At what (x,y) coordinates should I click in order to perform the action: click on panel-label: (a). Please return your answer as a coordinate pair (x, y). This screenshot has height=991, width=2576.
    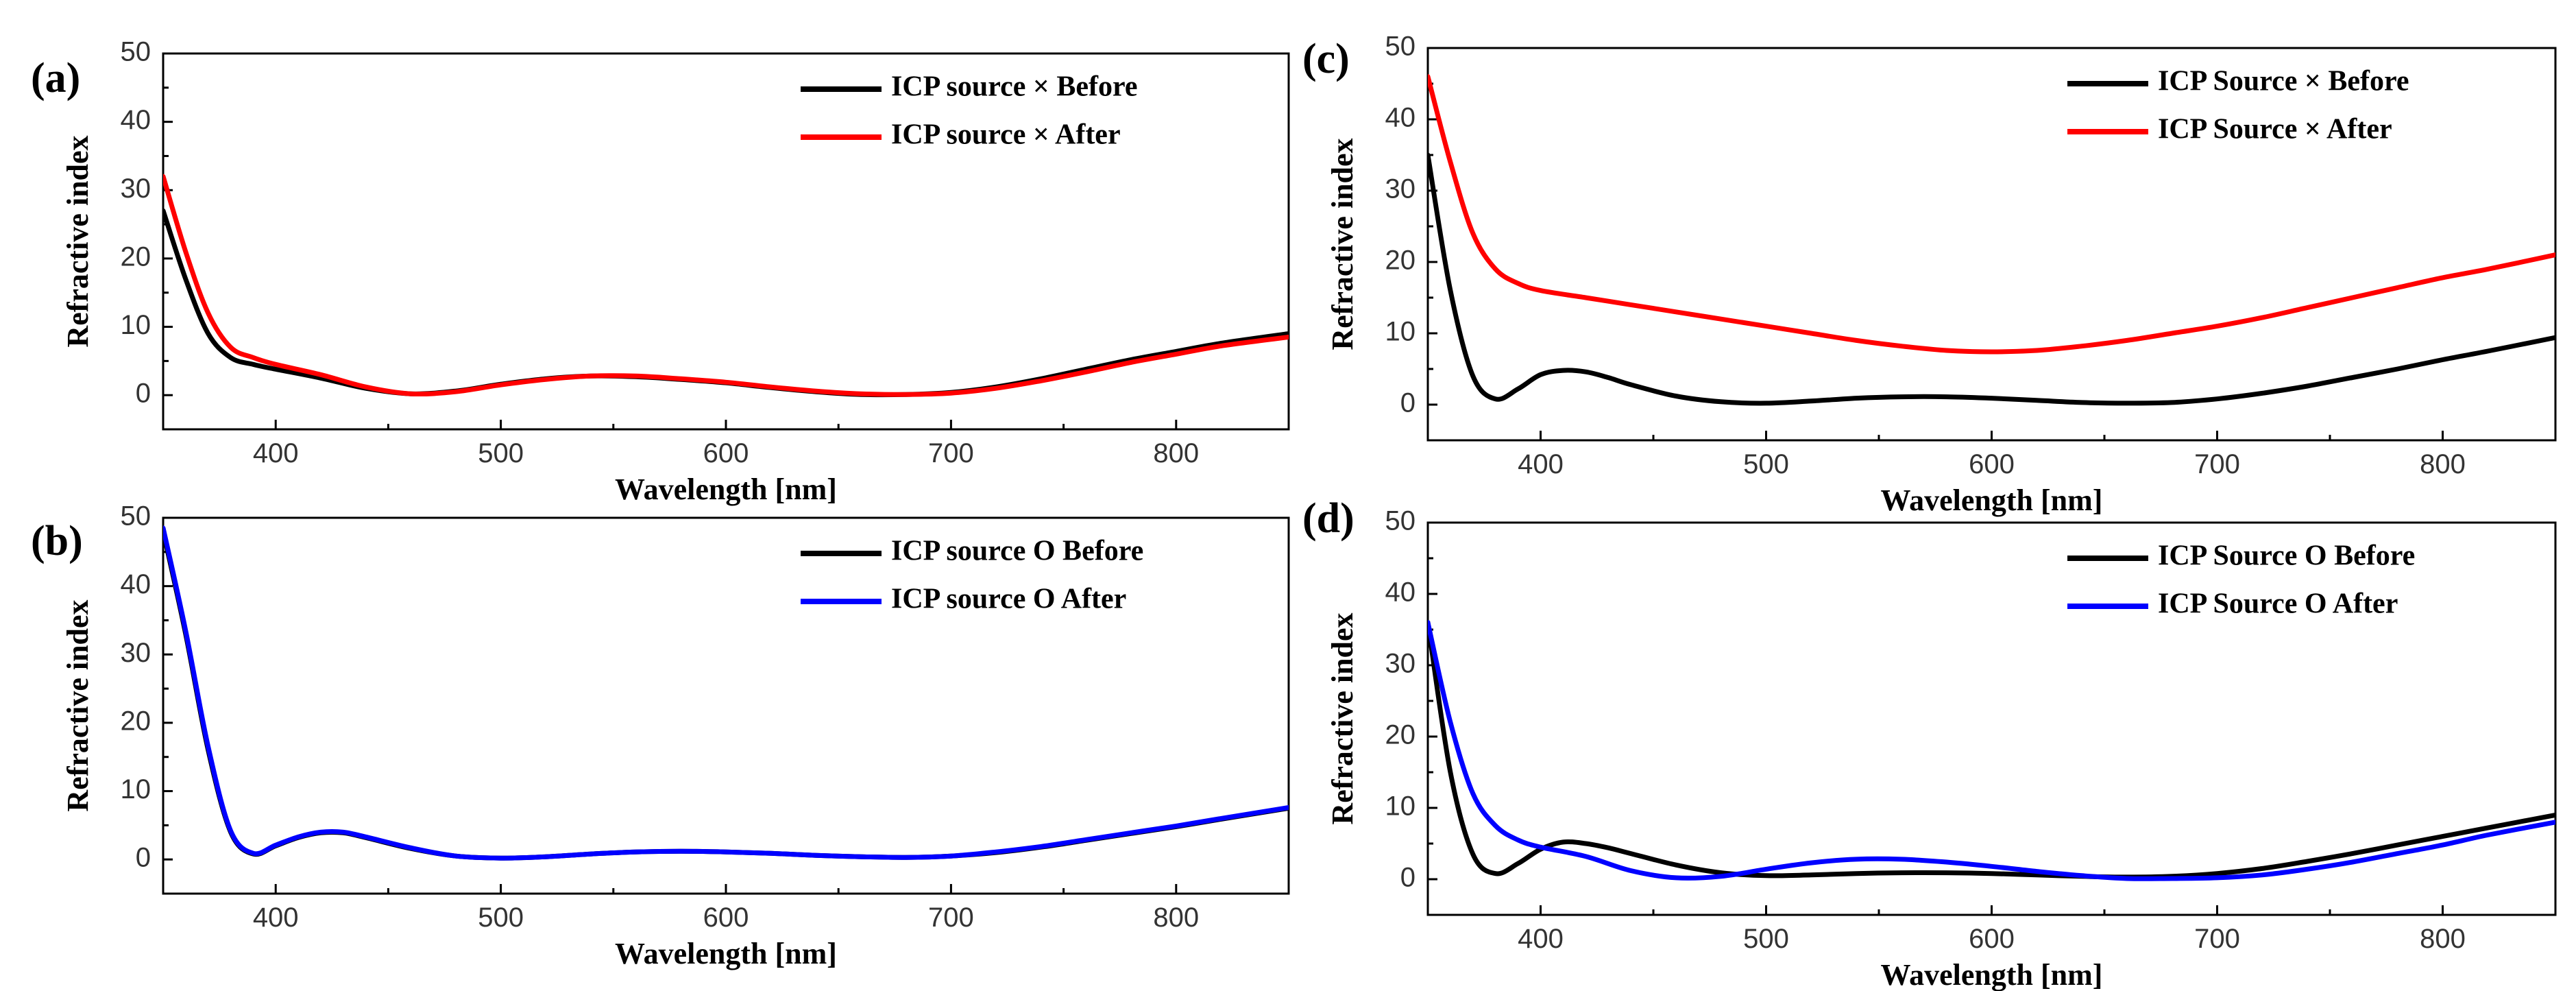
    Looking at the image, I should click on (55, 78).